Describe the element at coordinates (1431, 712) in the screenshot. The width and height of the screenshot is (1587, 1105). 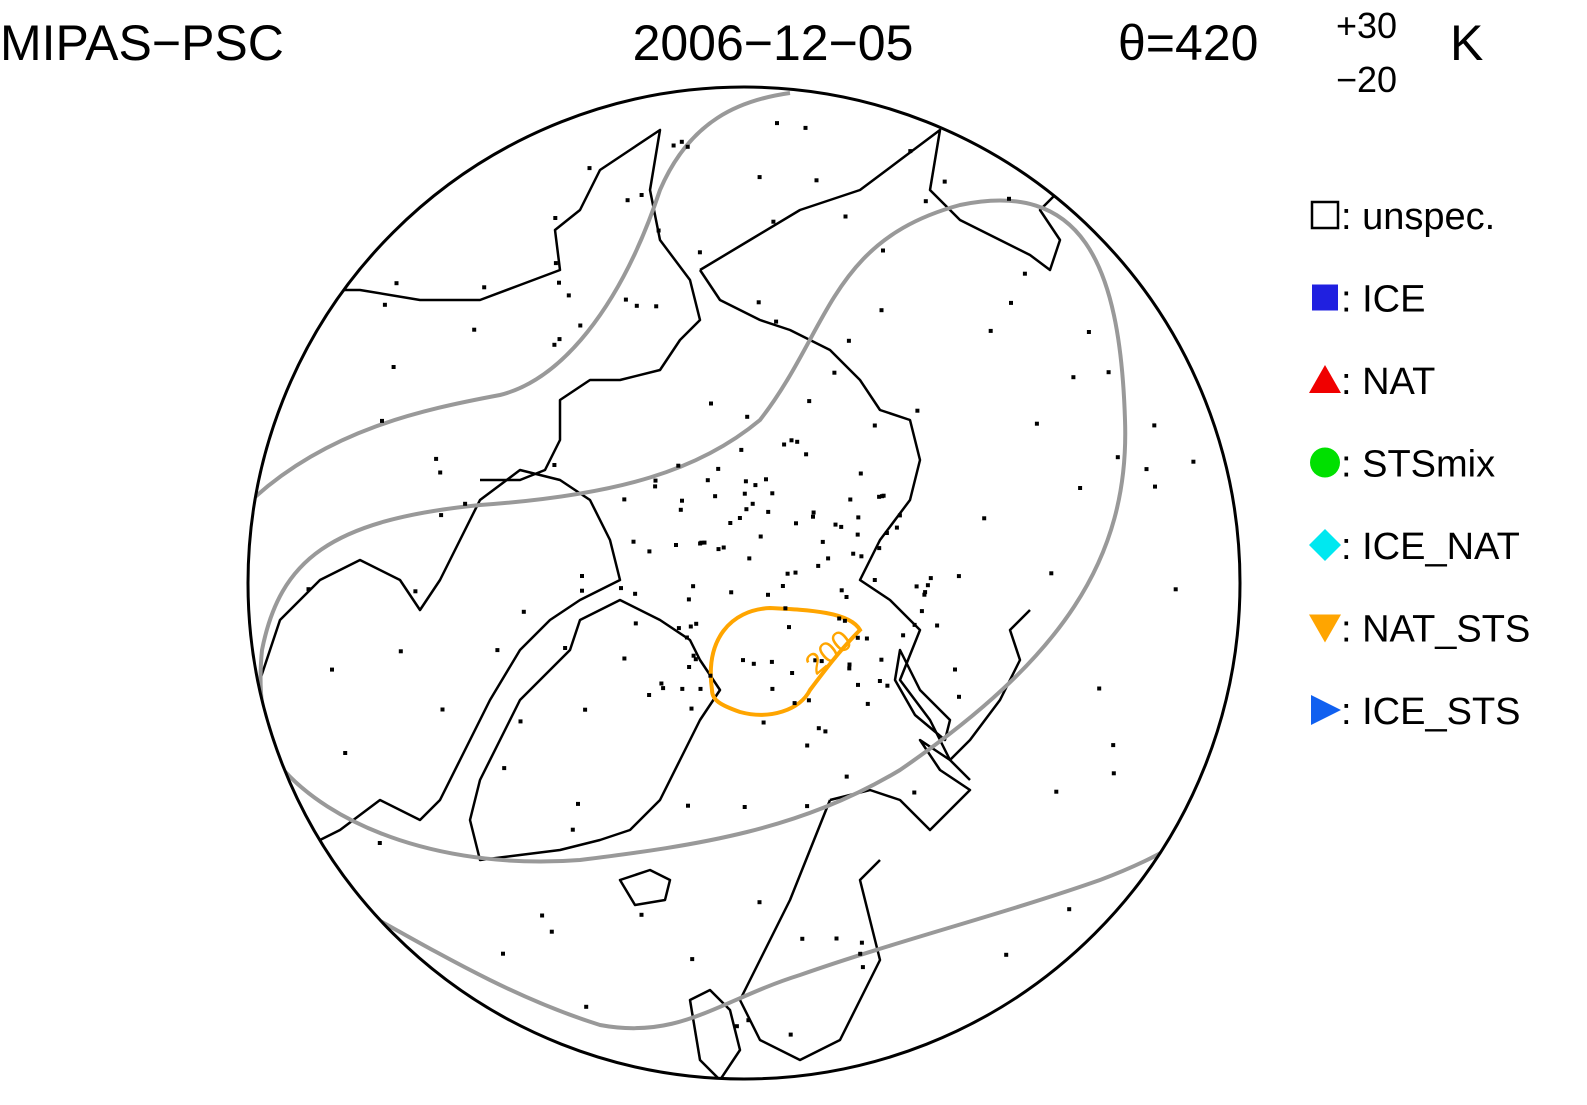
I see `legend-label: : ICE_STS` at that location.